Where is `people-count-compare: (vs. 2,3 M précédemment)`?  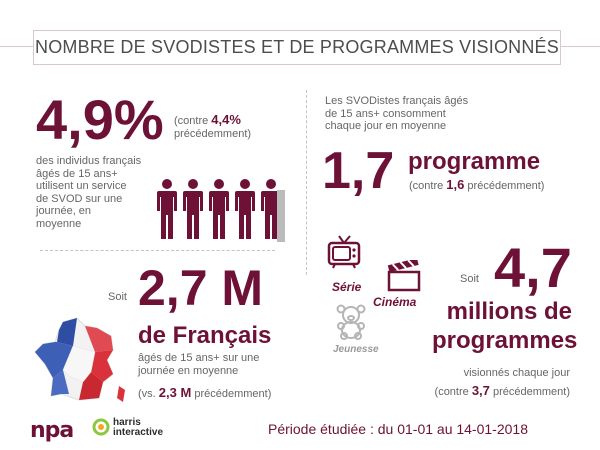 people-count-compare: (vs. 2,3 M précédemment) is located at coordinates (205, 392).